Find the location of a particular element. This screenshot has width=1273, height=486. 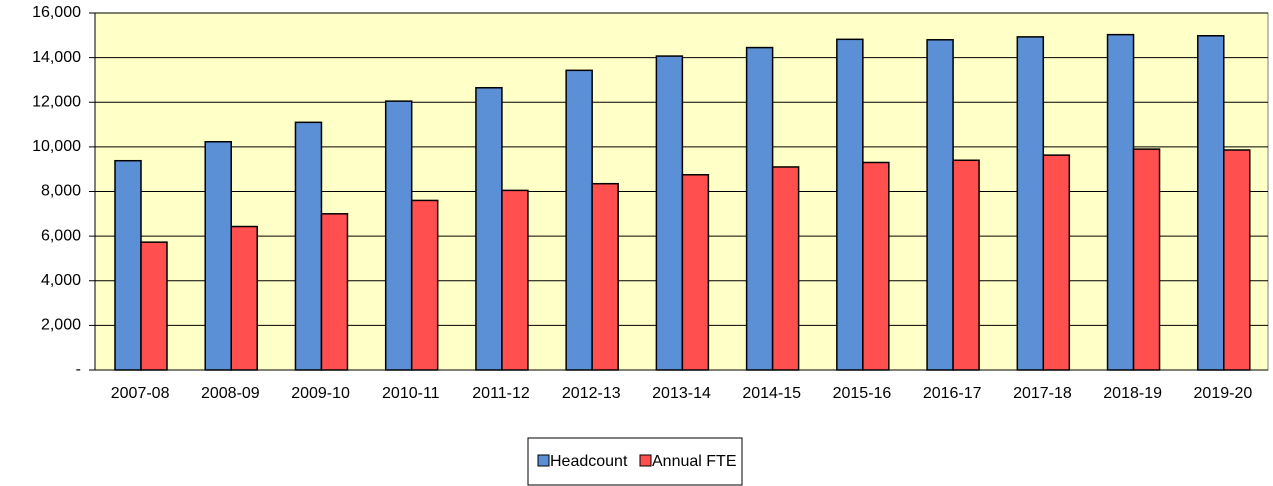

y-tick-label: - is located at coordinates (78, 369).